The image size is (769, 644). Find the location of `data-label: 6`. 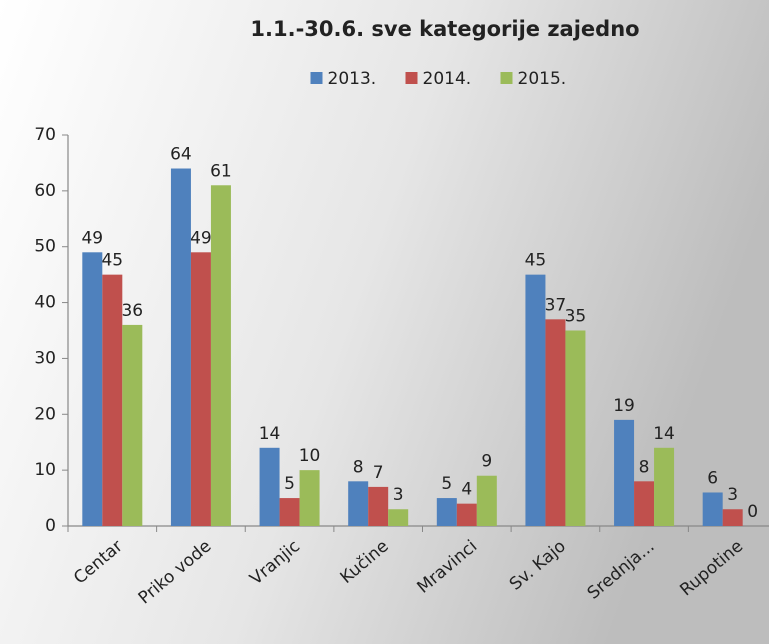

data-label: 6 is located at coordinates (712, 478).